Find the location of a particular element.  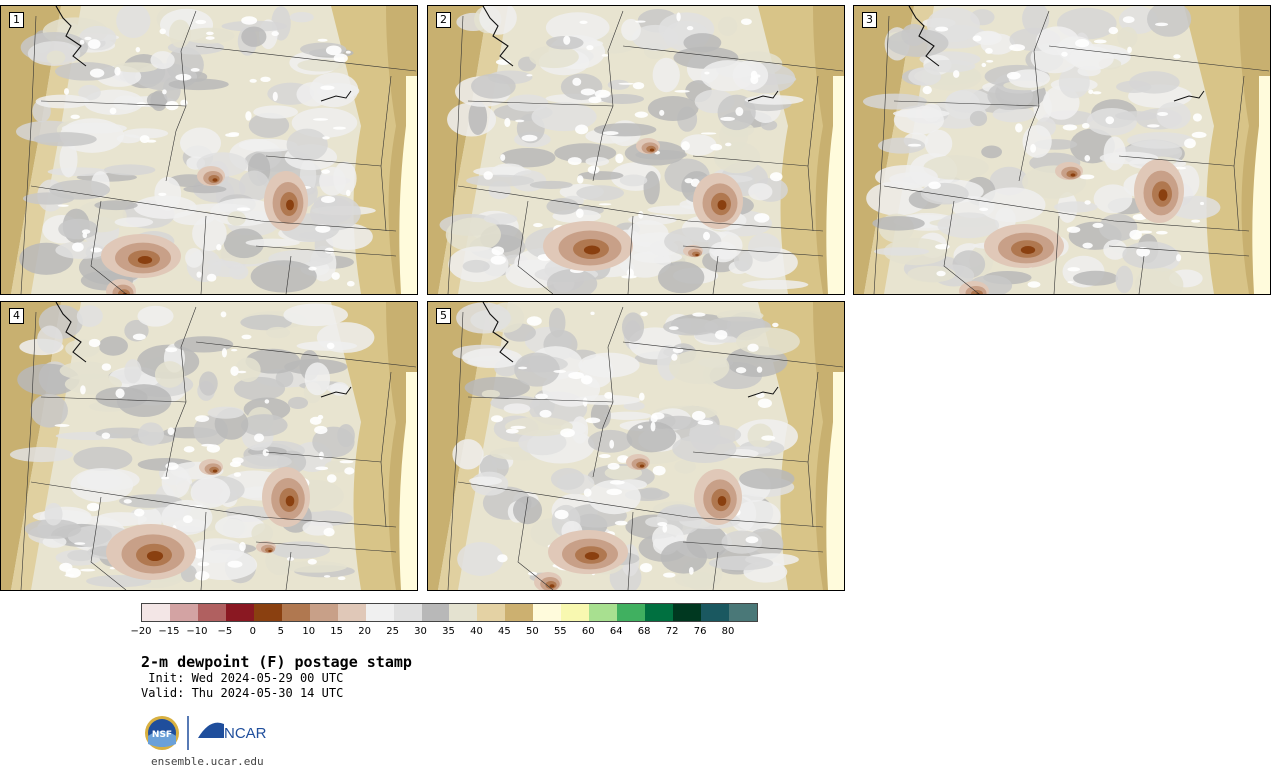

colorbar-tick-label: −20 is located at coordinates (141, 631).